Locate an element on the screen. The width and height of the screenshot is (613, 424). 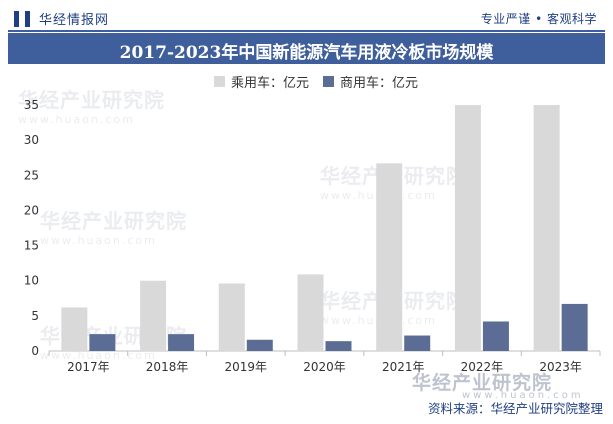
title-band: 2017-2023年中国新能源汽车用液冷板市场规模 is located at coordinates (306, 48).